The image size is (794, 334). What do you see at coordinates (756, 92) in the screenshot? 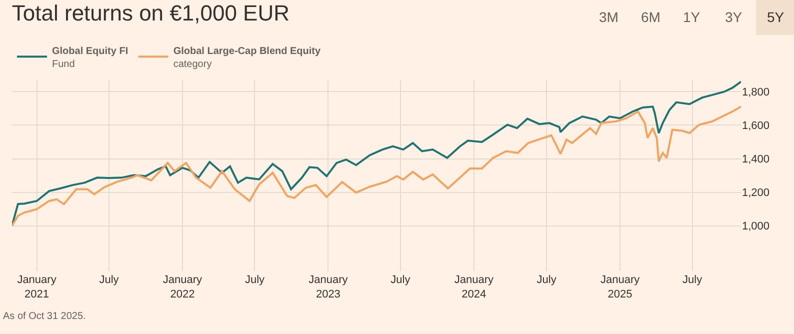
I see `y-tick-label: 1,800` at bounding box center [756, 92].